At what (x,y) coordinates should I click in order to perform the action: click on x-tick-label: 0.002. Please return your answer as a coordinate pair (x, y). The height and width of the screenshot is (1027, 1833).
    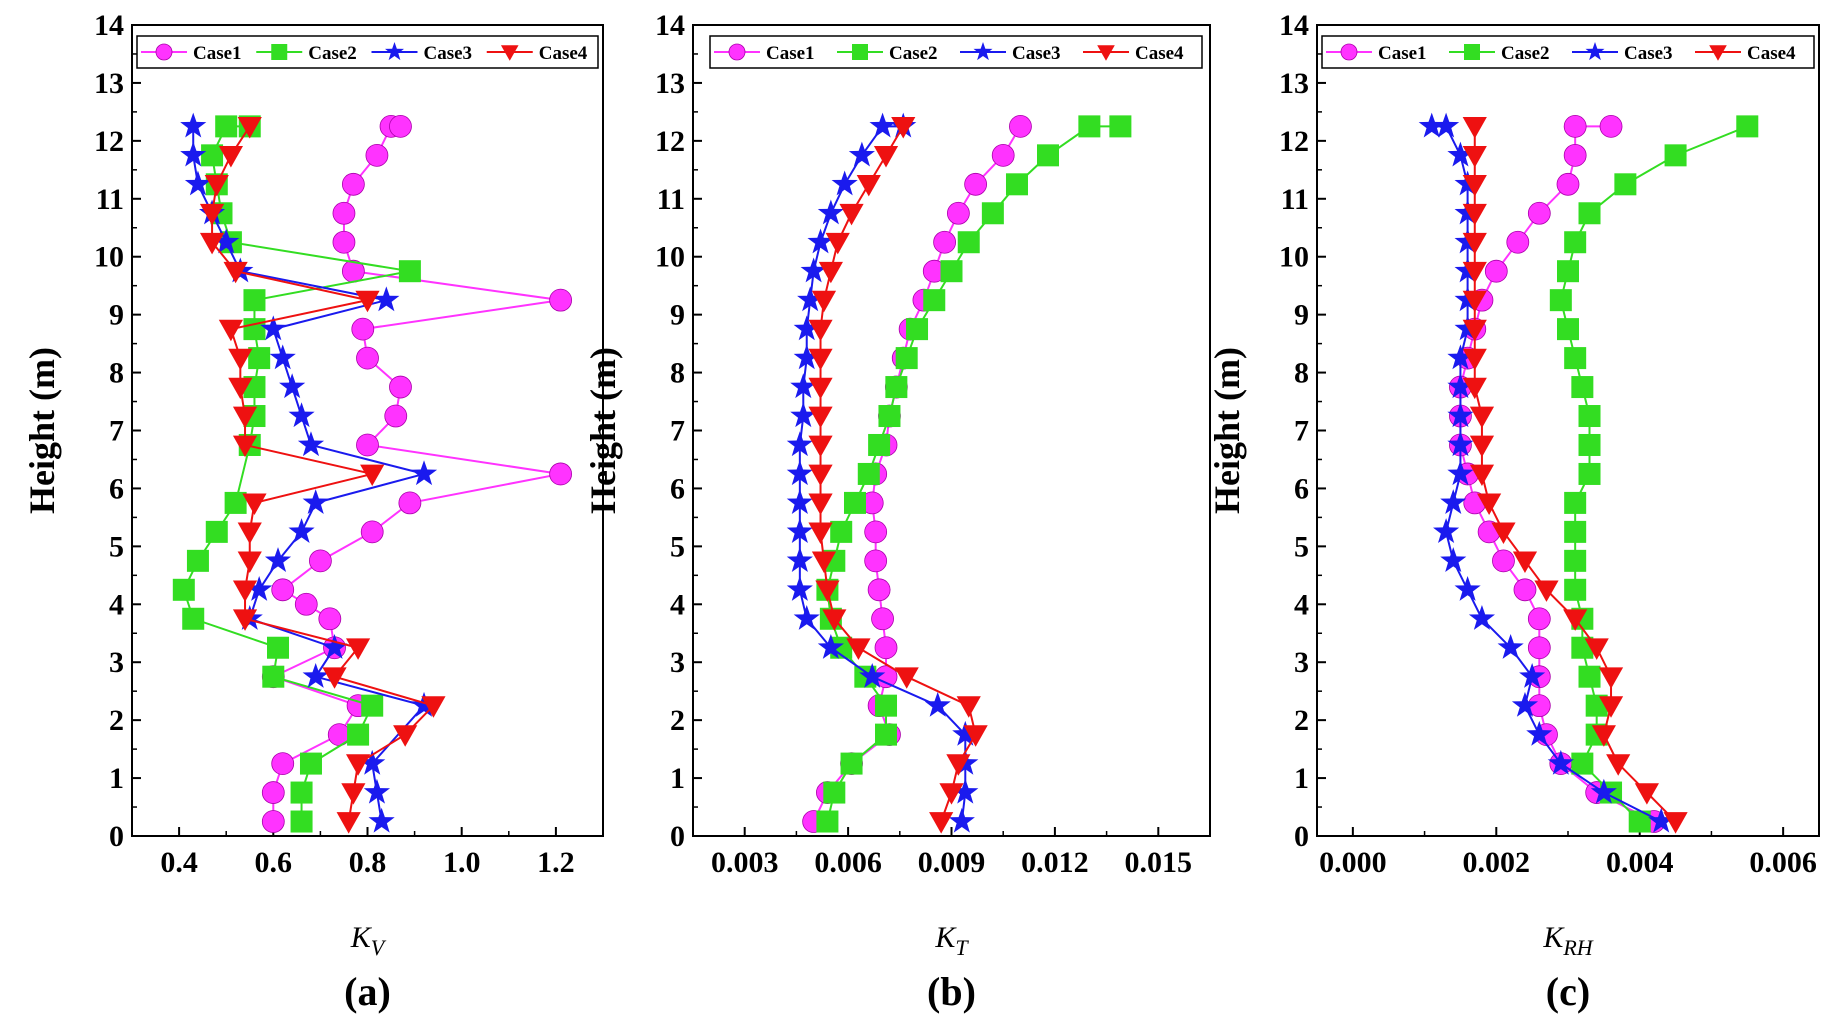
    Looking at the image, I should click on (1497, 862).